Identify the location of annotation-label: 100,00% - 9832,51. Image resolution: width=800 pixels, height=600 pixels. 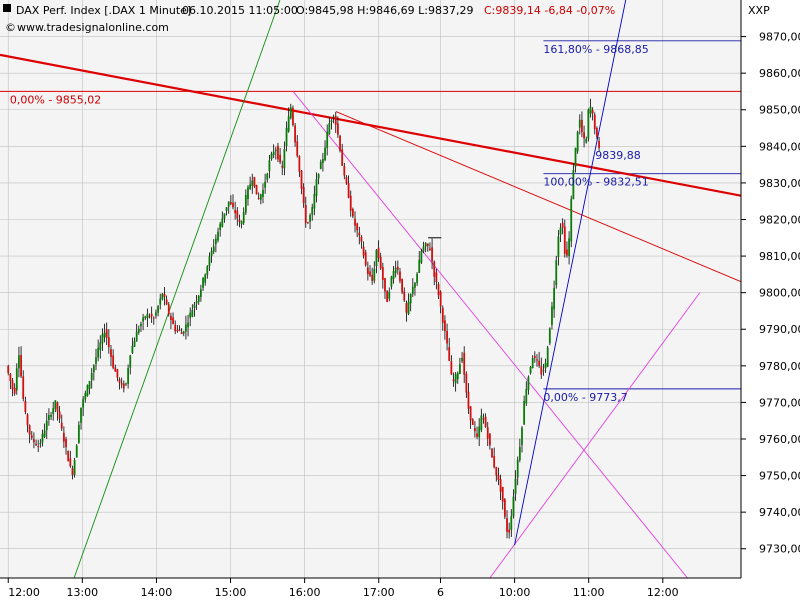
(595, 182).